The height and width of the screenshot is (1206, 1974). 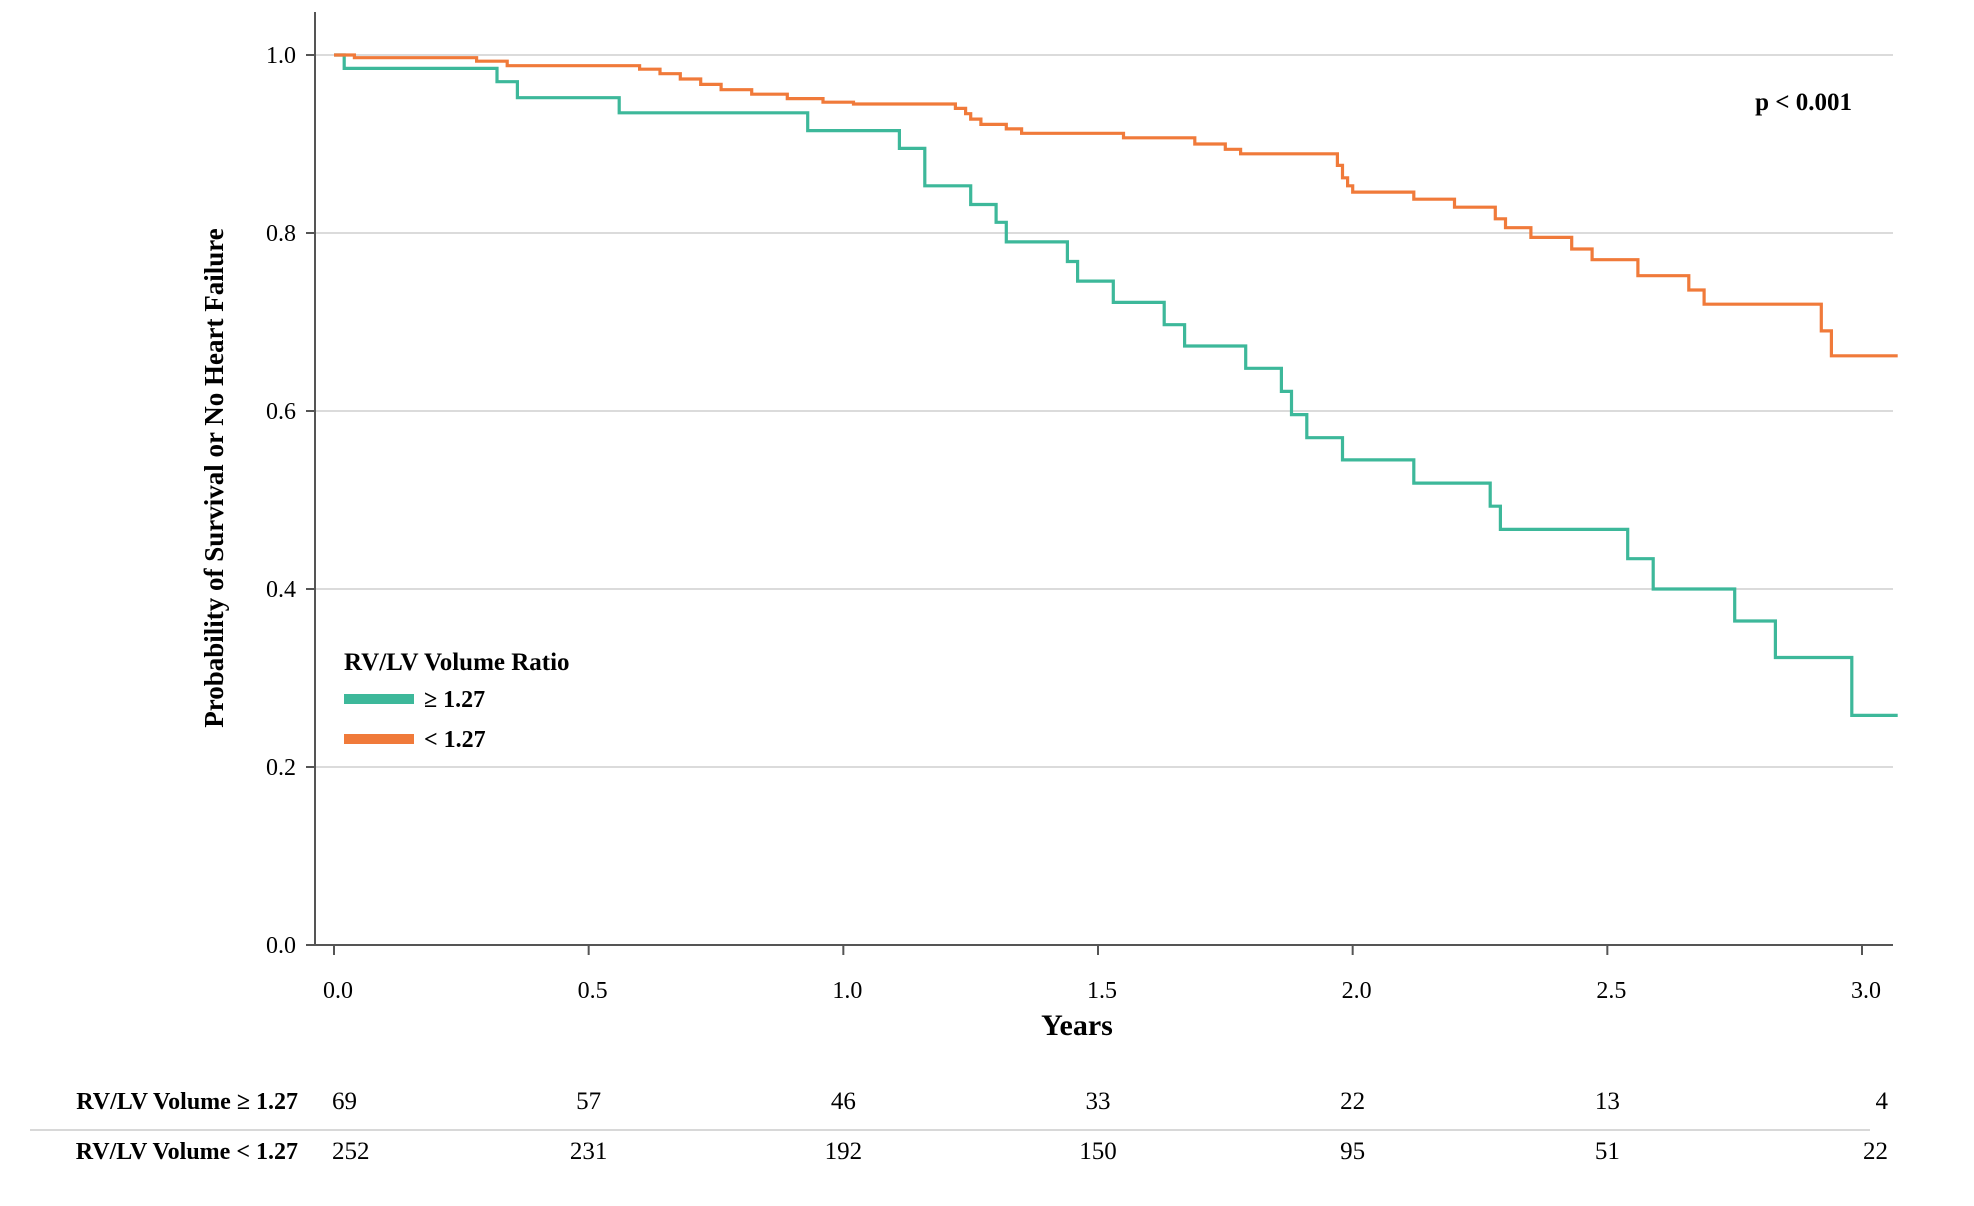 I want to click on y-tick-label: 1.0, so click(x=281, y=56).